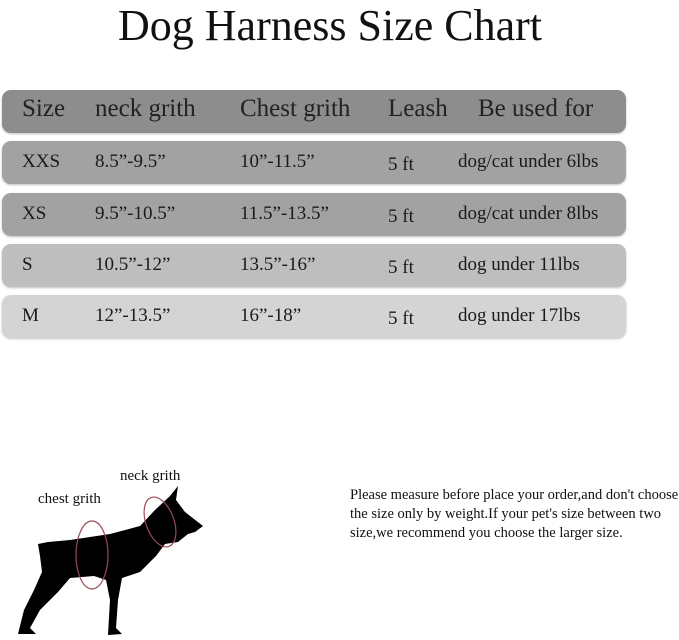 This screenshot has width=679, height=640. I want to click on table-cell: M, so click(30, 315).